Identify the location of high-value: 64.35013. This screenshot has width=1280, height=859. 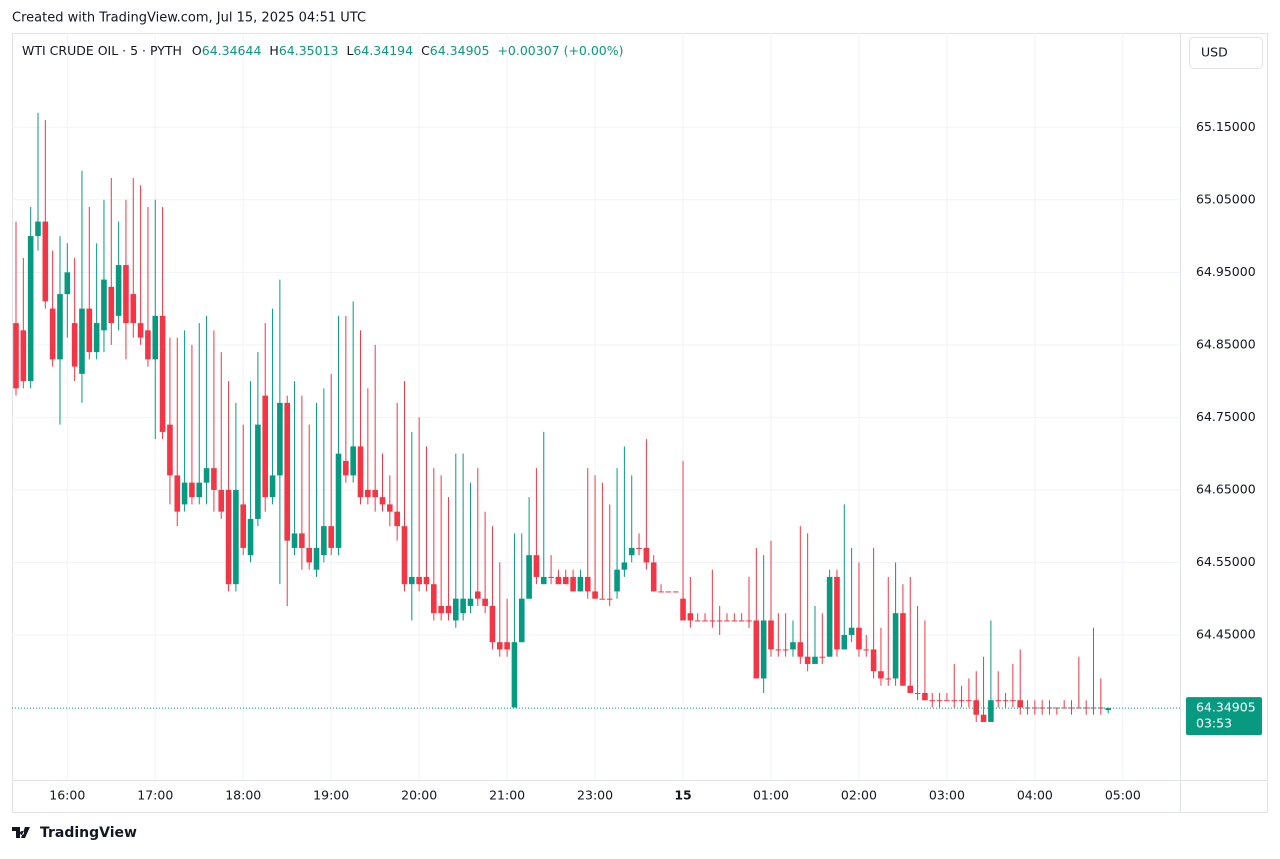
(309, 50).